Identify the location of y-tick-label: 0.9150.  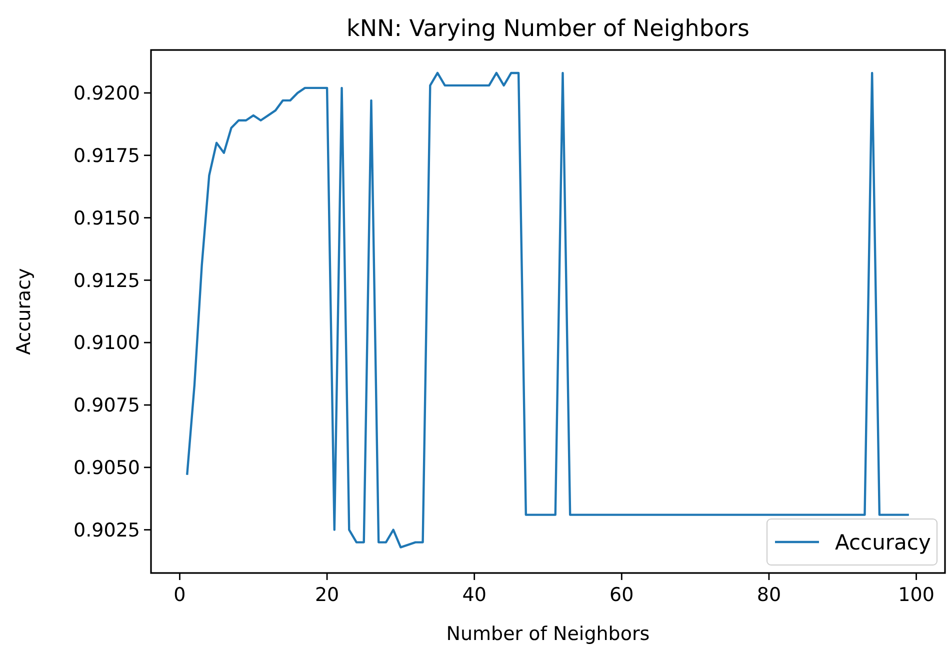
(107, 218).